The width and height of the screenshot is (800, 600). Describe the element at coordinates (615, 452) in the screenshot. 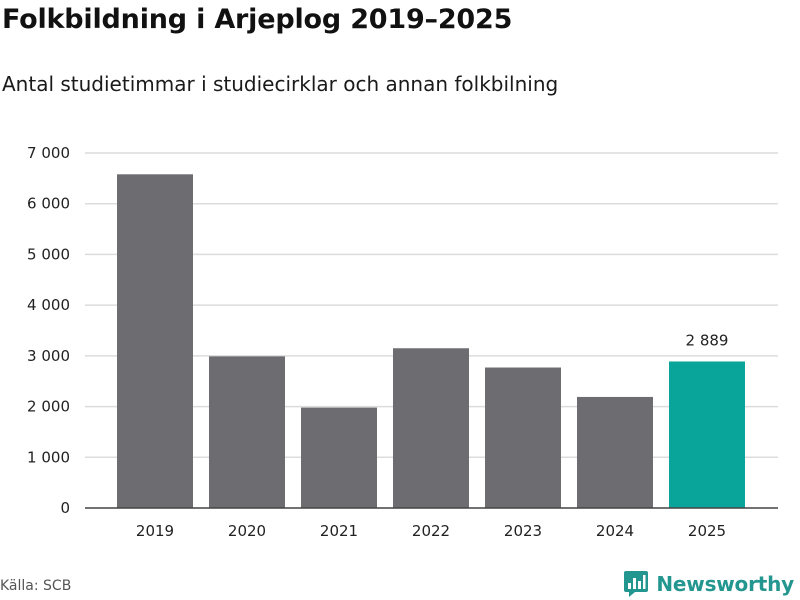

I see `bar-2024` at that location.